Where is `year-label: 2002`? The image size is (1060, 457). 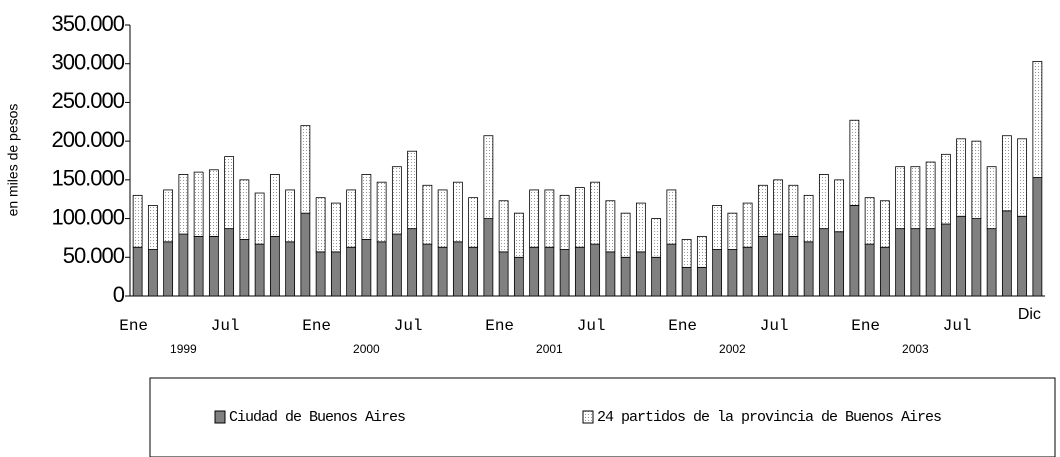 year-label: 2002 is located at coordinates (732, 349).